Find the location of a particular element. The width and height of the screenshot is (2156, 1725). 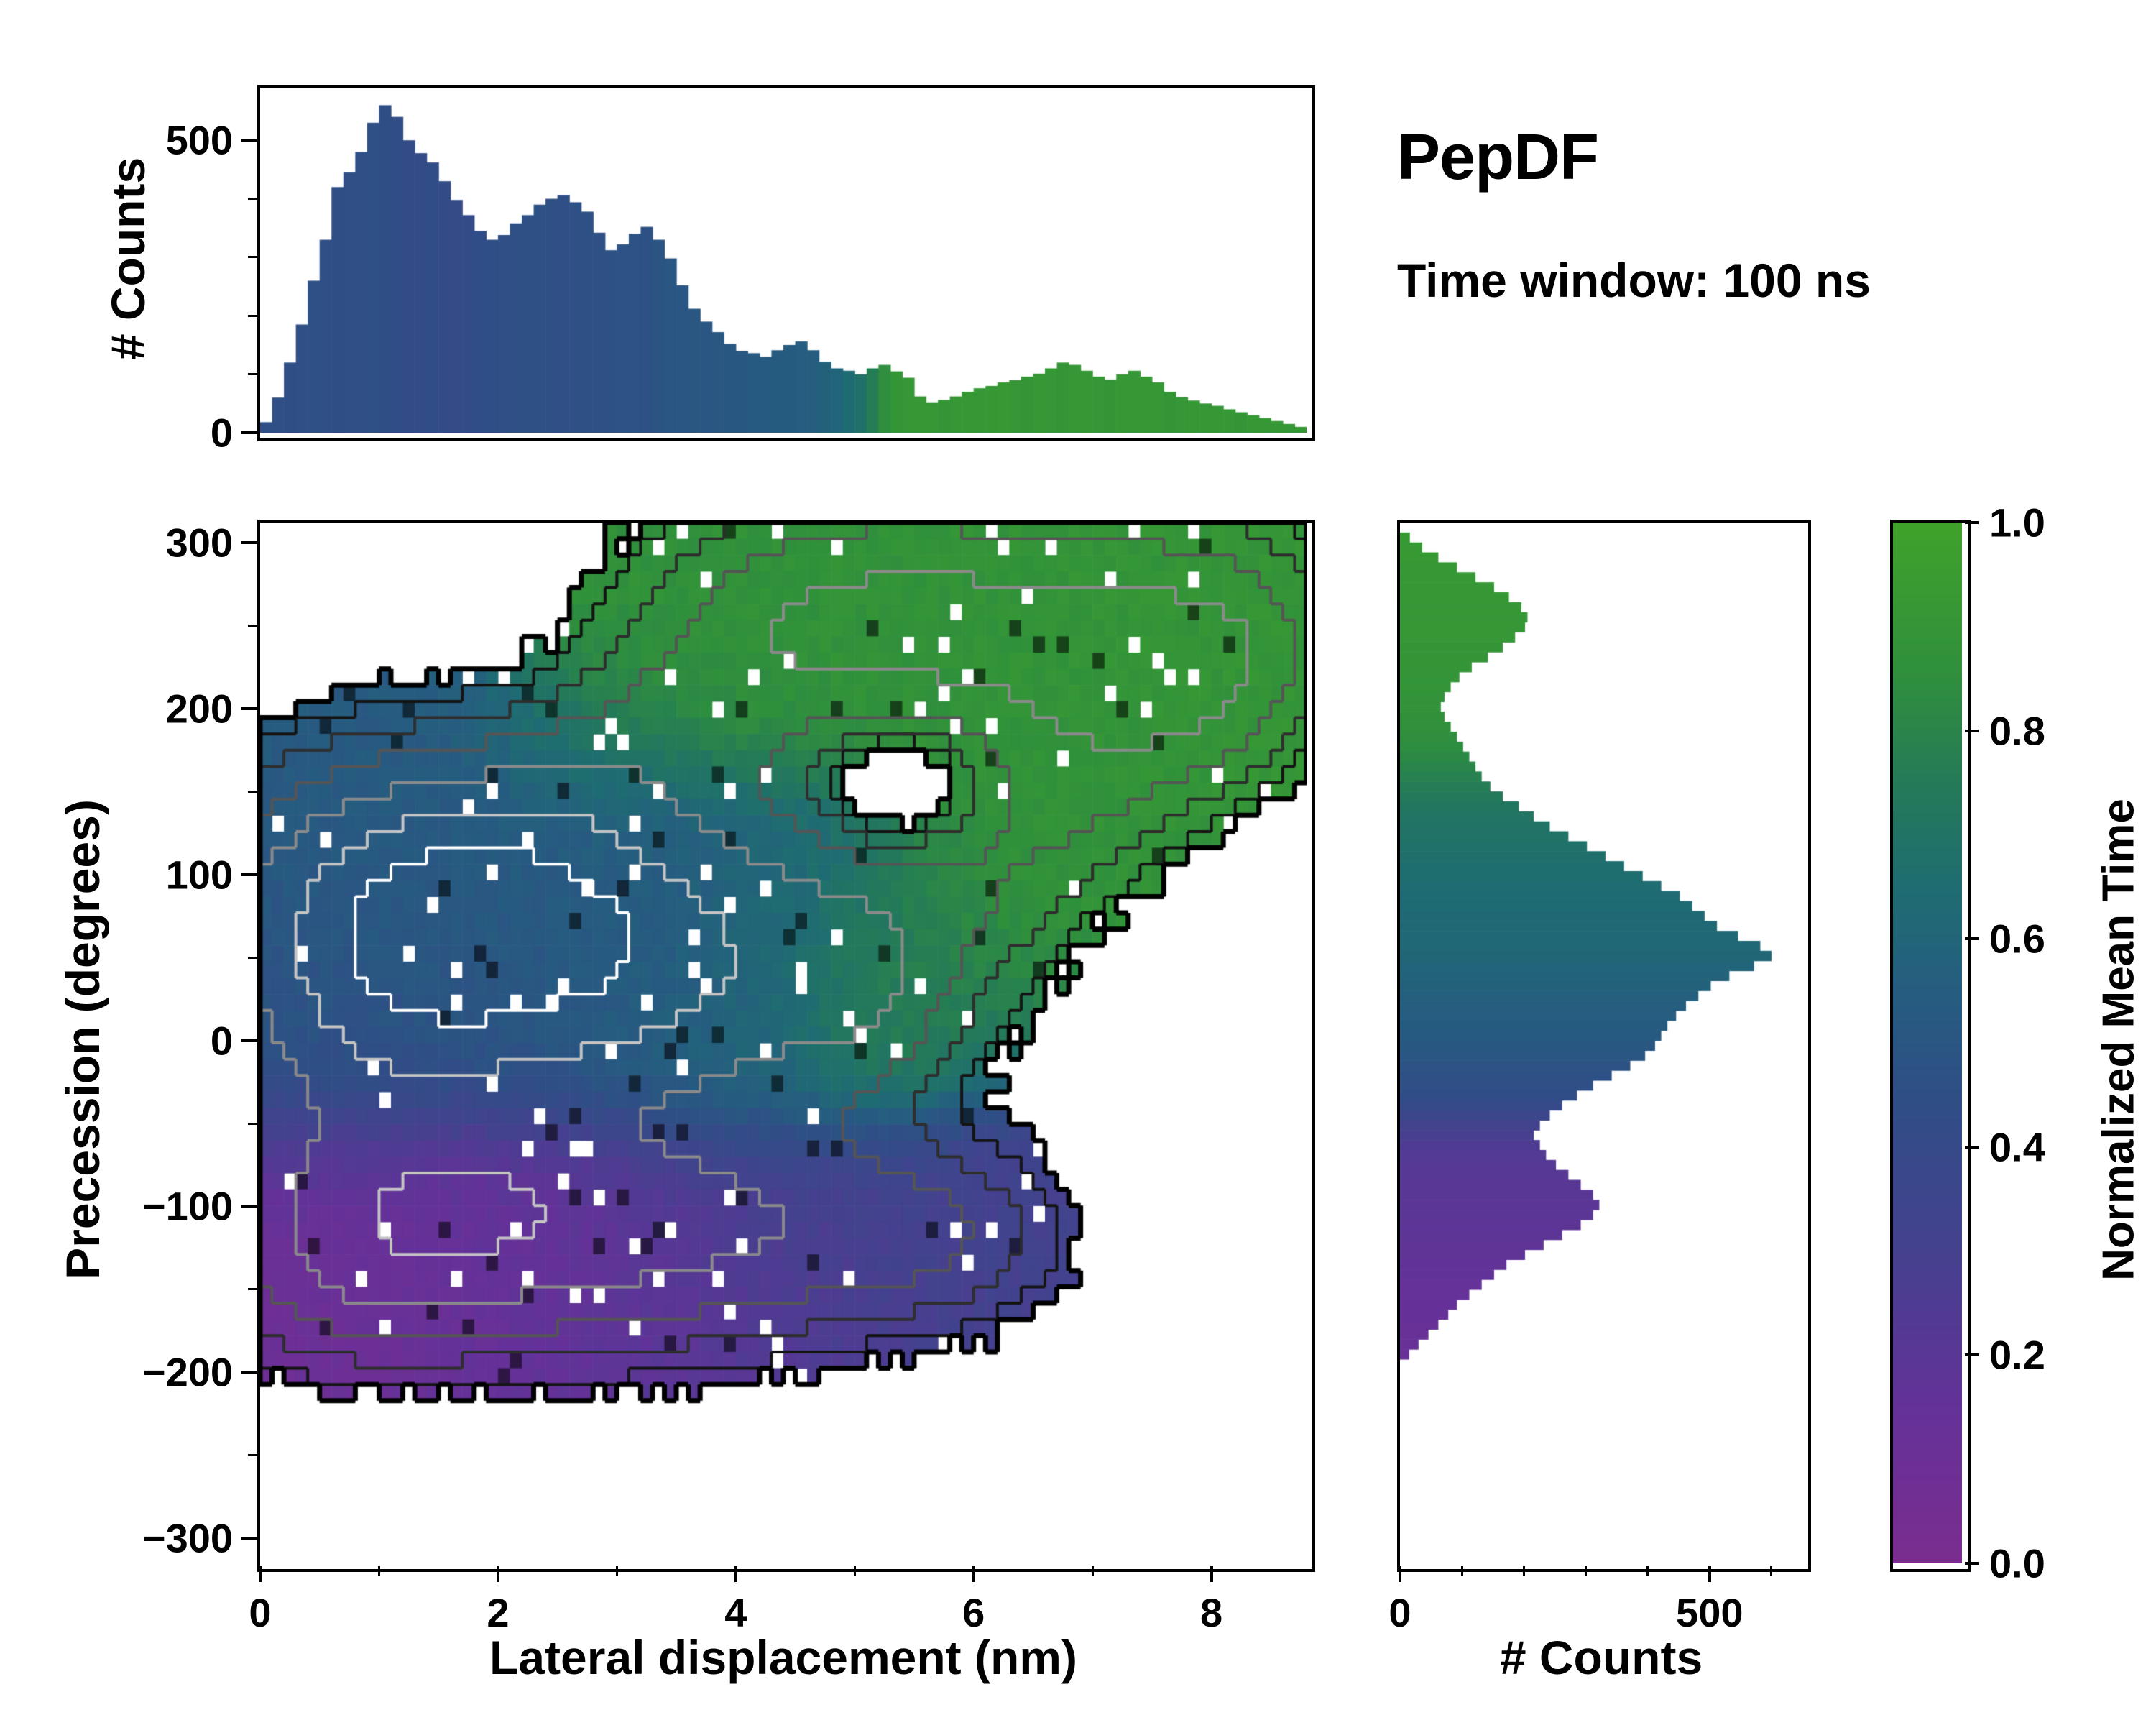

tick-label: 0.2 is located at coordinates (2017, 1355).